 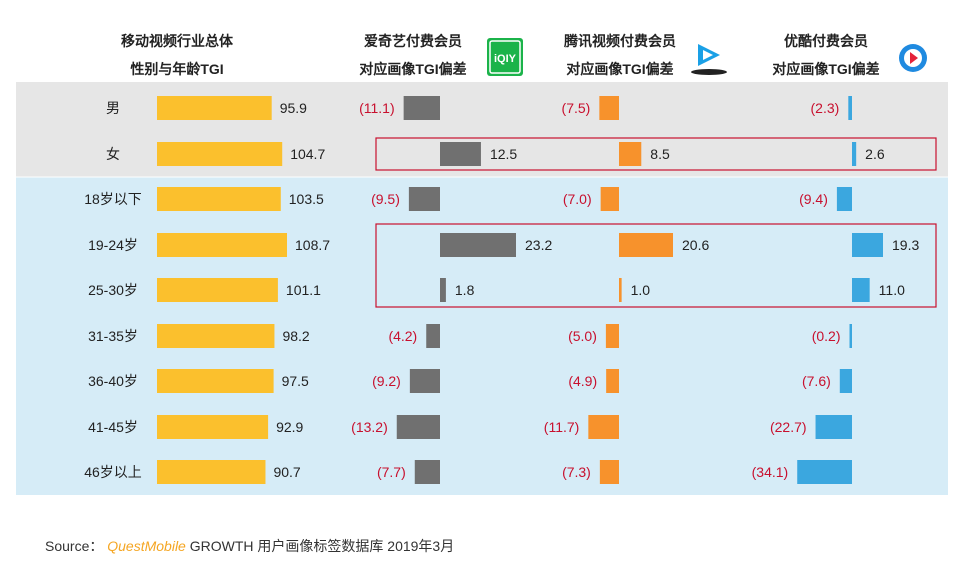 I want to click on deviation-value: 19.3, so click(x=905, y=245).